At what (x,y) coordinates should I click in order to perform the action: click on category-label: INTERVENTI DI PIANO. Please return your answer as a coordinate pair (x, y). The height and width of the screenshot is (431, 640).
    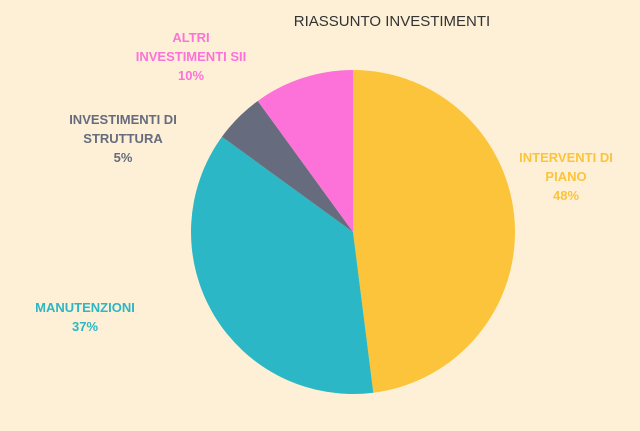
    Looking at the image, I should click on (566, 167).